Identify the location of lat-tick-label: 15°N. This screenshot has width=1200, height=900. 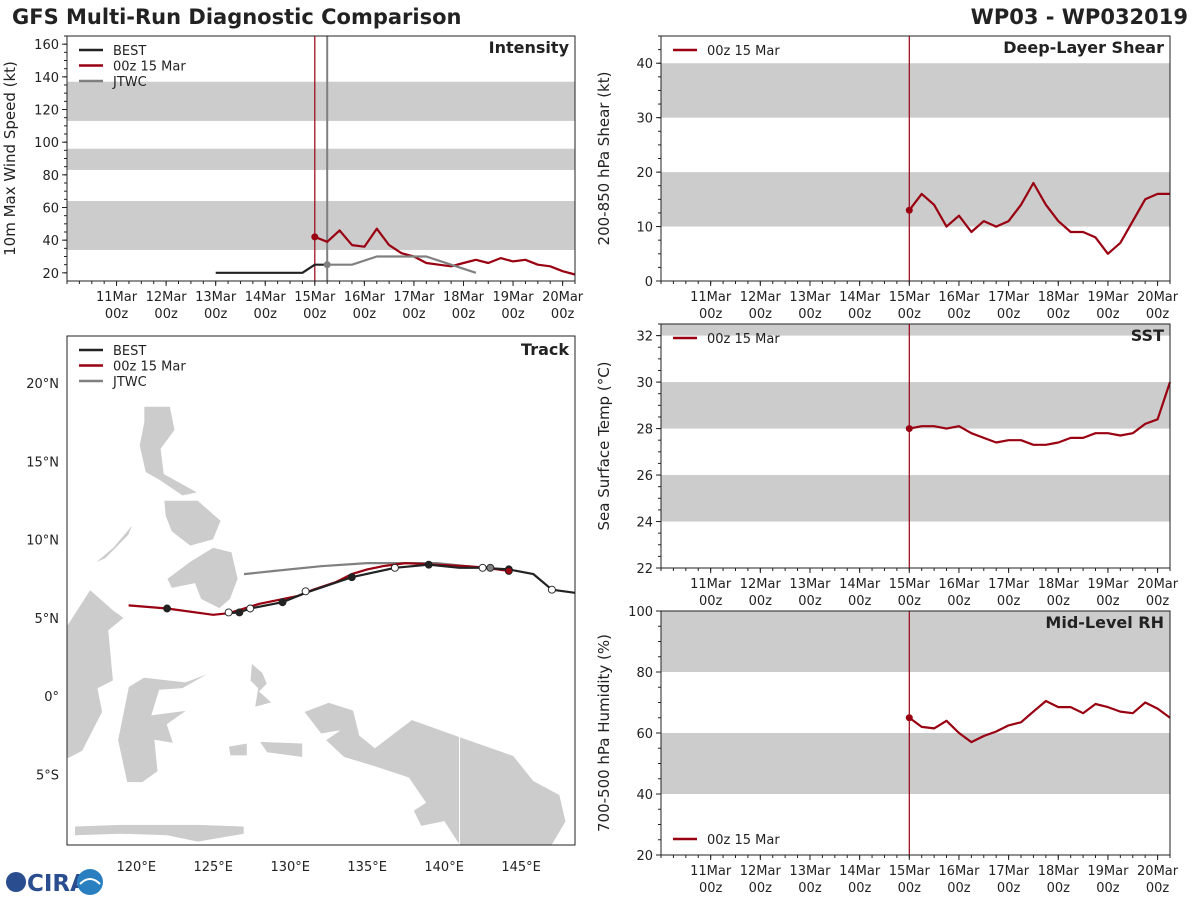
(42, 462).